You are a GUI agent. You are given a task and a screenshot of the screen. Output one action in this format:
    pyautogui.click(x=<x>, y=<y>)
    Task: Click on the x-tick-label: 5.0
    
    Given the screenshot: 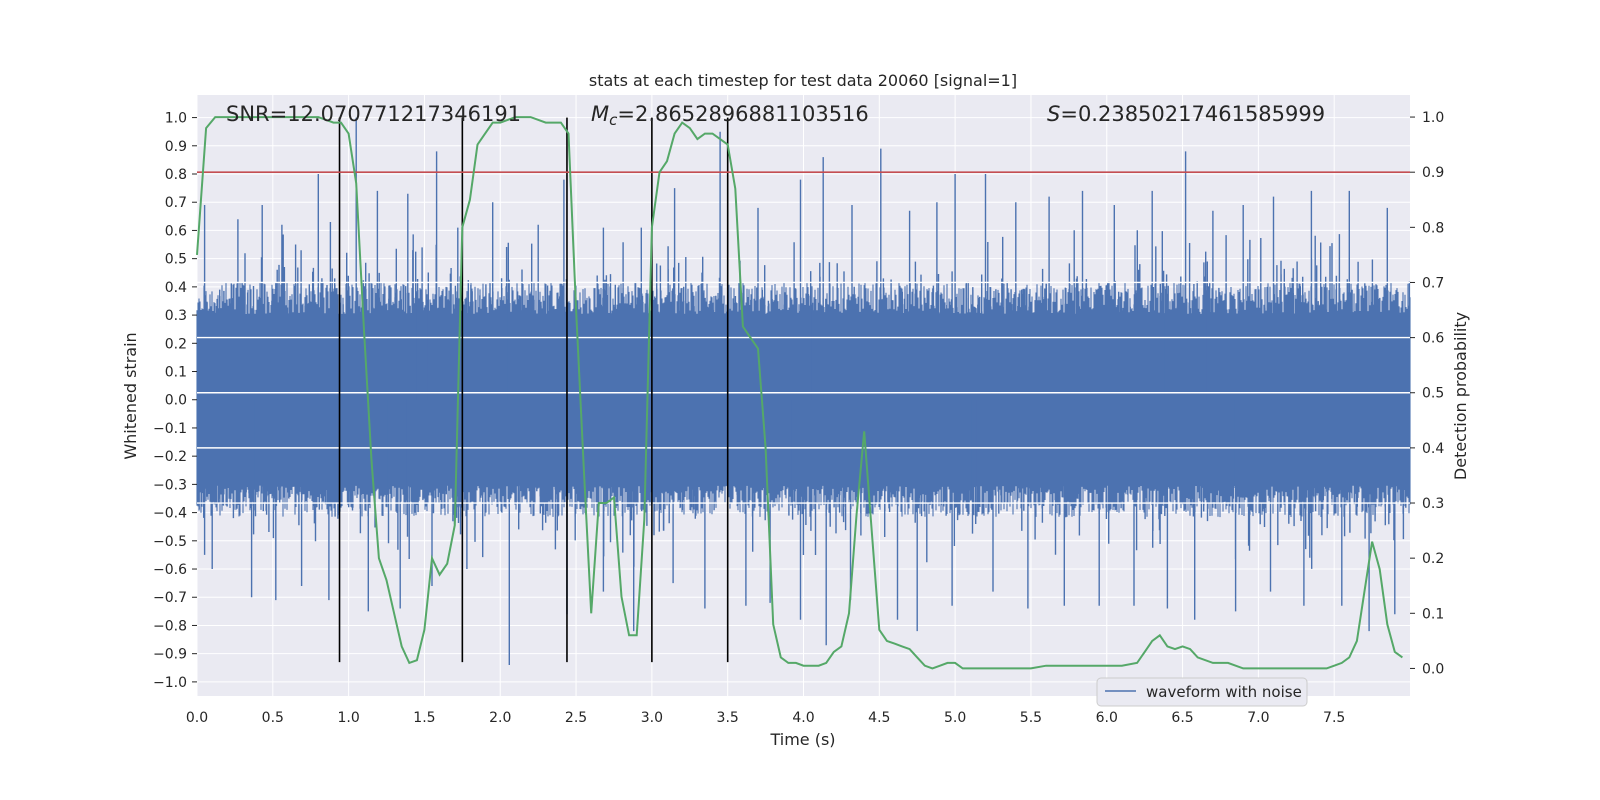 What is the action you would take?
    pyautogui.click(x=955, y=718)
    